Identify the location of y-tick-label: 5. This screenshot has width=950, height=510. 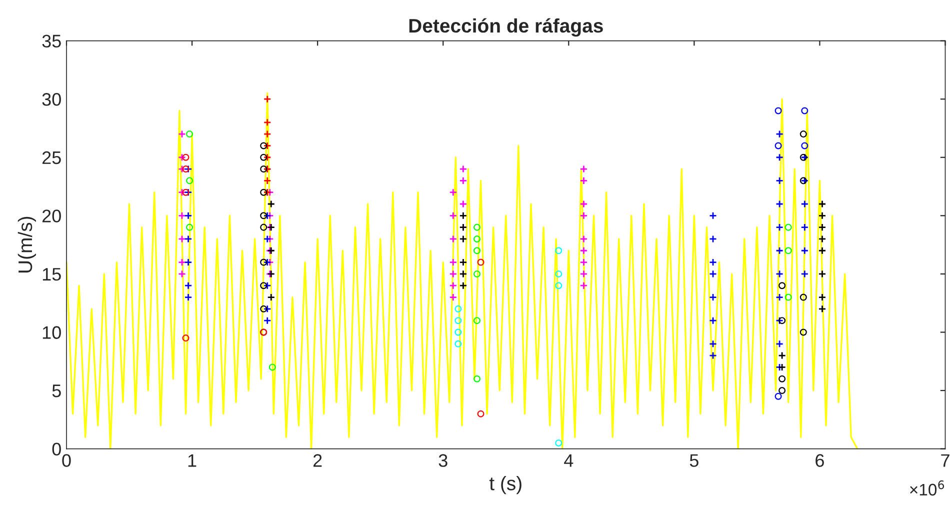
(56, 391).